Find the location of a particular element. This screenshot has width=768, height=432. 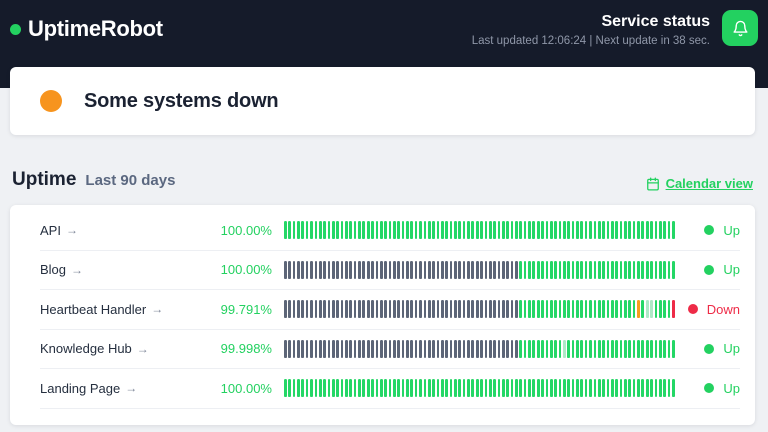

uptimerobot-logo: UptimeRobot is located at coordinates (86, 29).